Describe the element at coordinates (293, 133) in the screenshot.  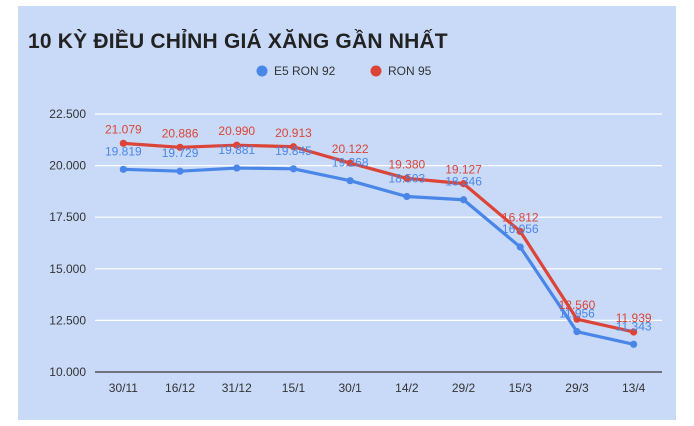
I see `data-label: 20.913` at that location.